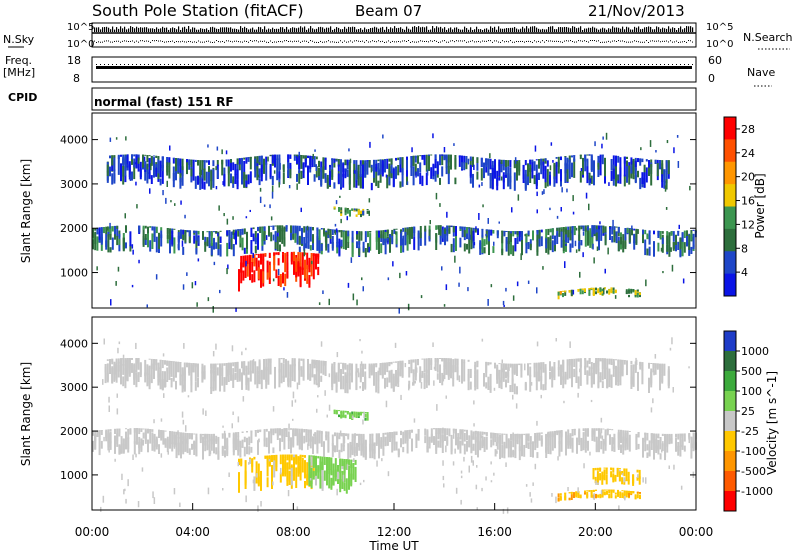  I want to click on power-ytick-label: 3000, so click(74, 184).